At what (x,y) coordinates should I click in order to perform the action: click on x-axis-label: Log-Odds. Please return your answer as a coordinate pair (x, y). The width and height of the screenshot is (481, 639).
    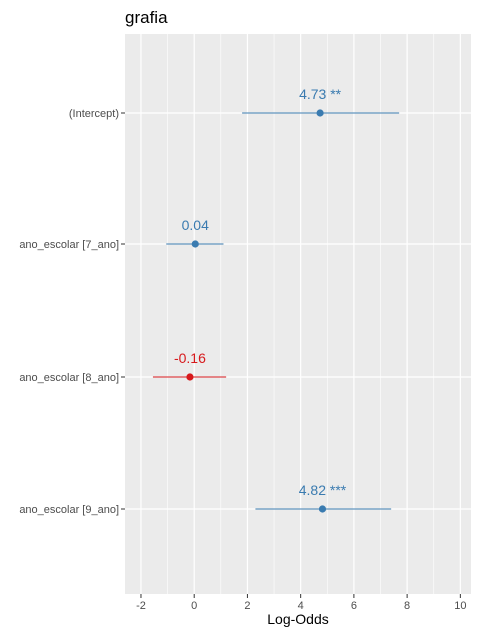
    Looking at the image, I should click on (297, 619).